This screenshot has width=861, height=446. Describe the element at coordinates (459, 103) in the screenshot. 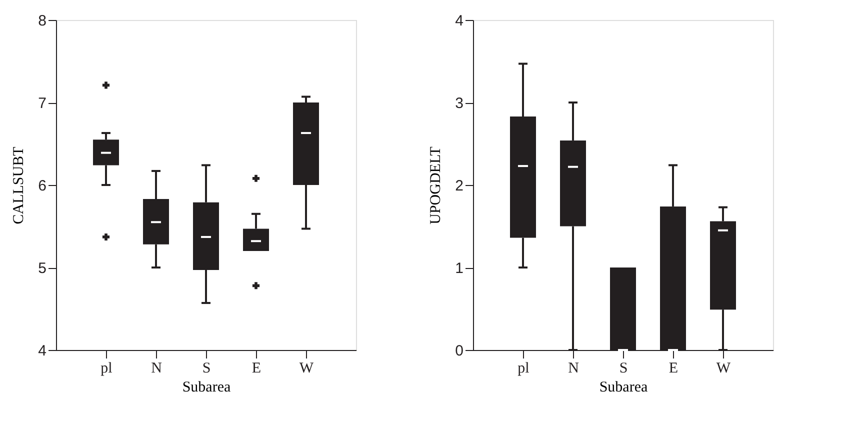

I see `y-tick-label: 3` at that location.